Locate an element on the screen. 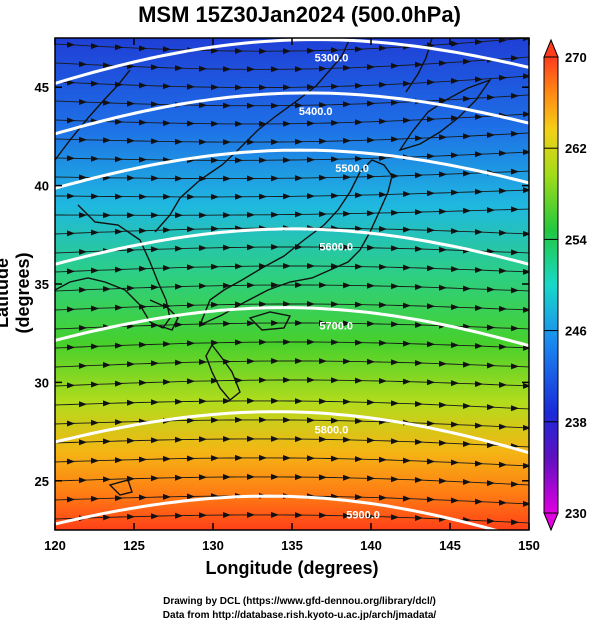  colorbar-scale is located at coordinates (551, 285).